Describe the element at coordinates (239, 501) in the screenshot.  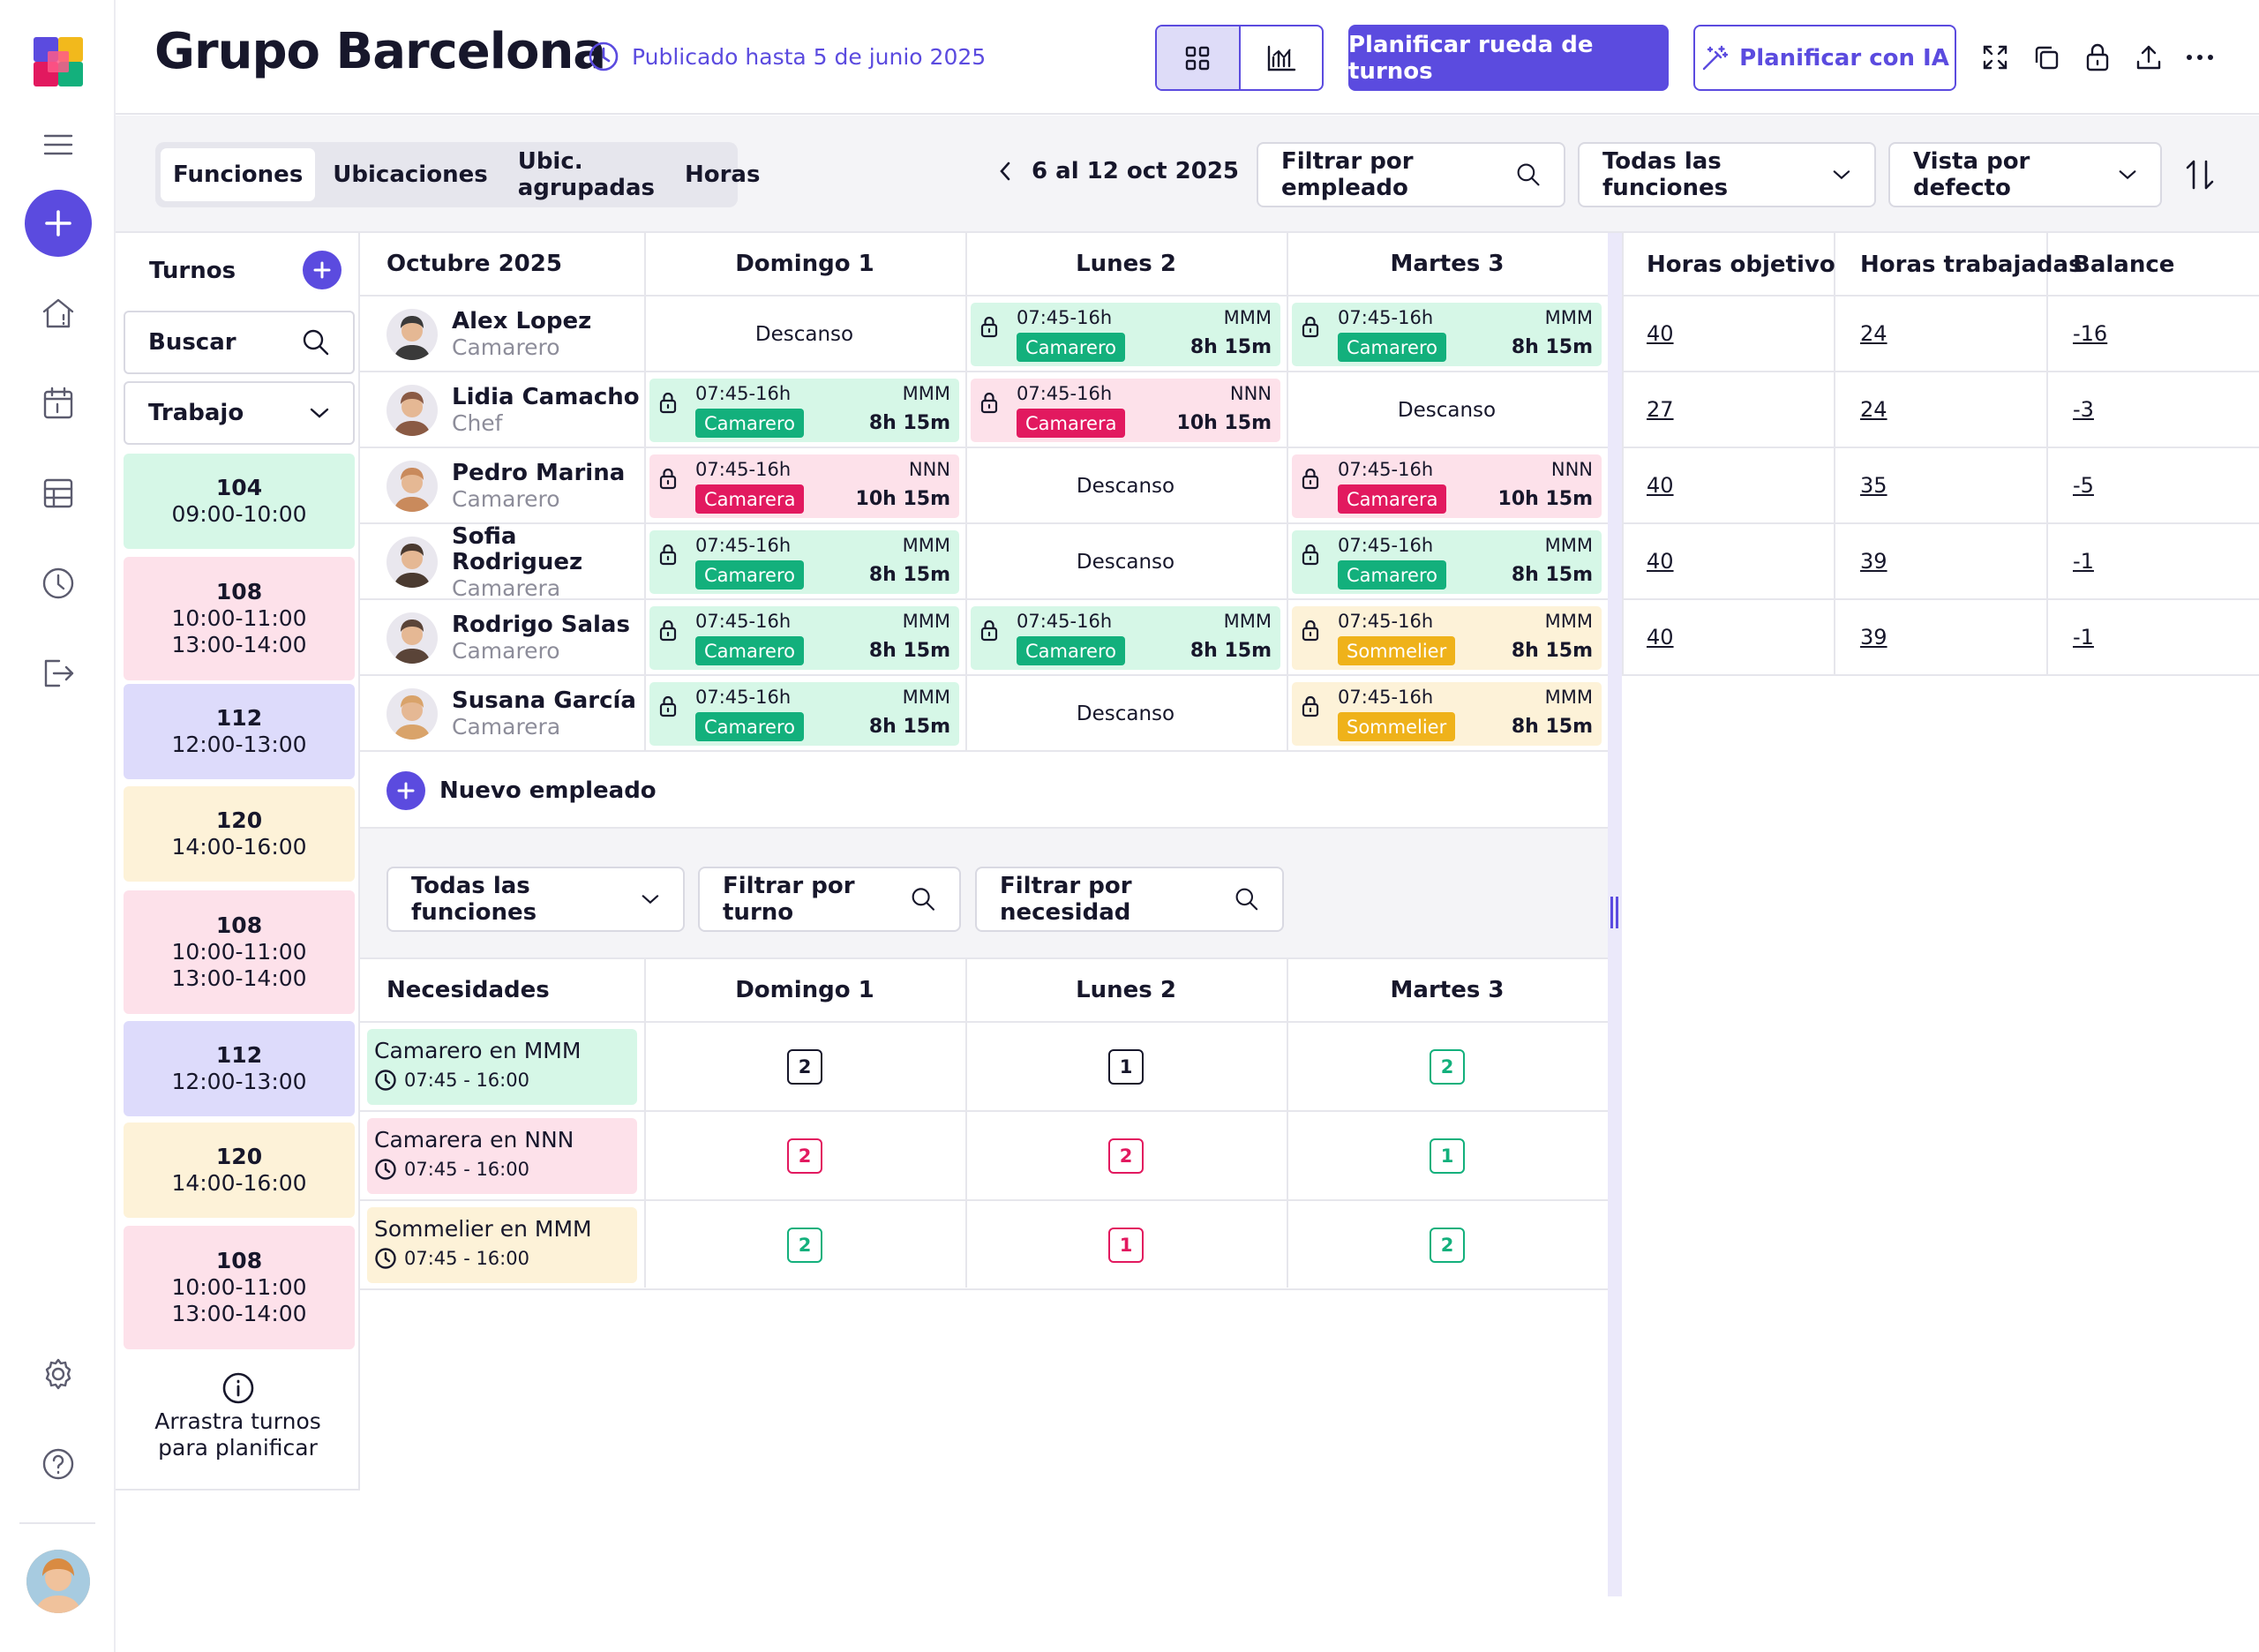
I see `shift-card: 104 09:00-10:00` at that location.